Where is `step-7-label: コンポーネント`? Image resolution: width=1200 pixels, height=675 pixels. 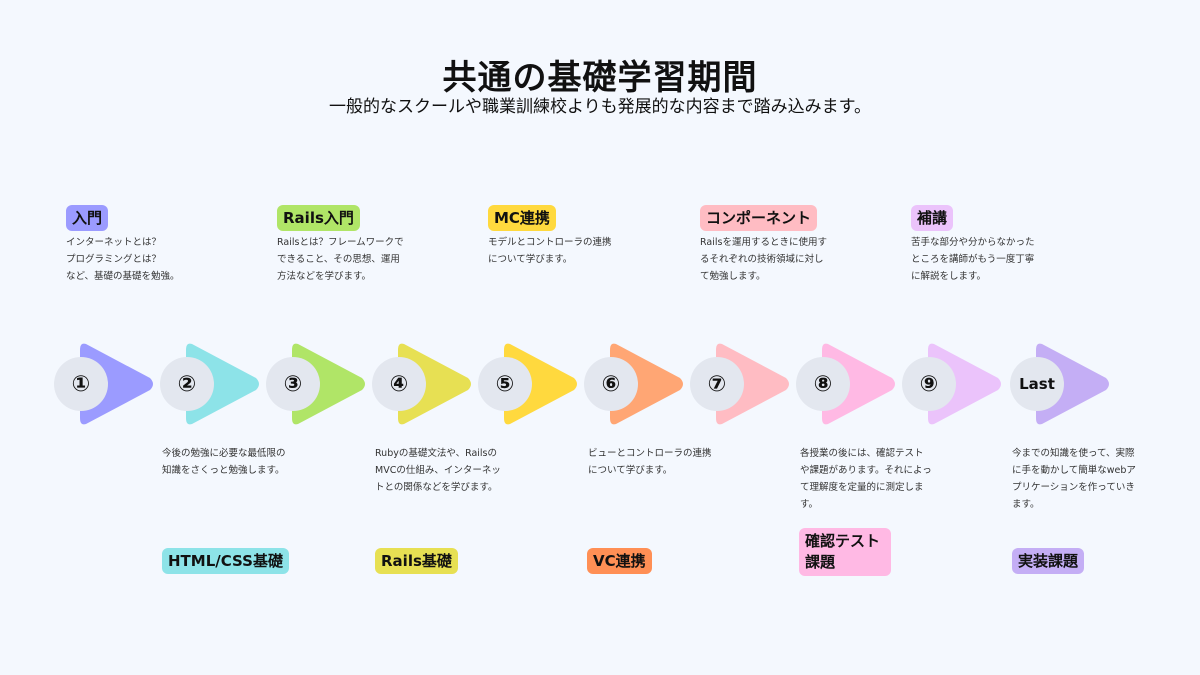 step-7-label: コンポーネント is located at coordinates (759, 218).